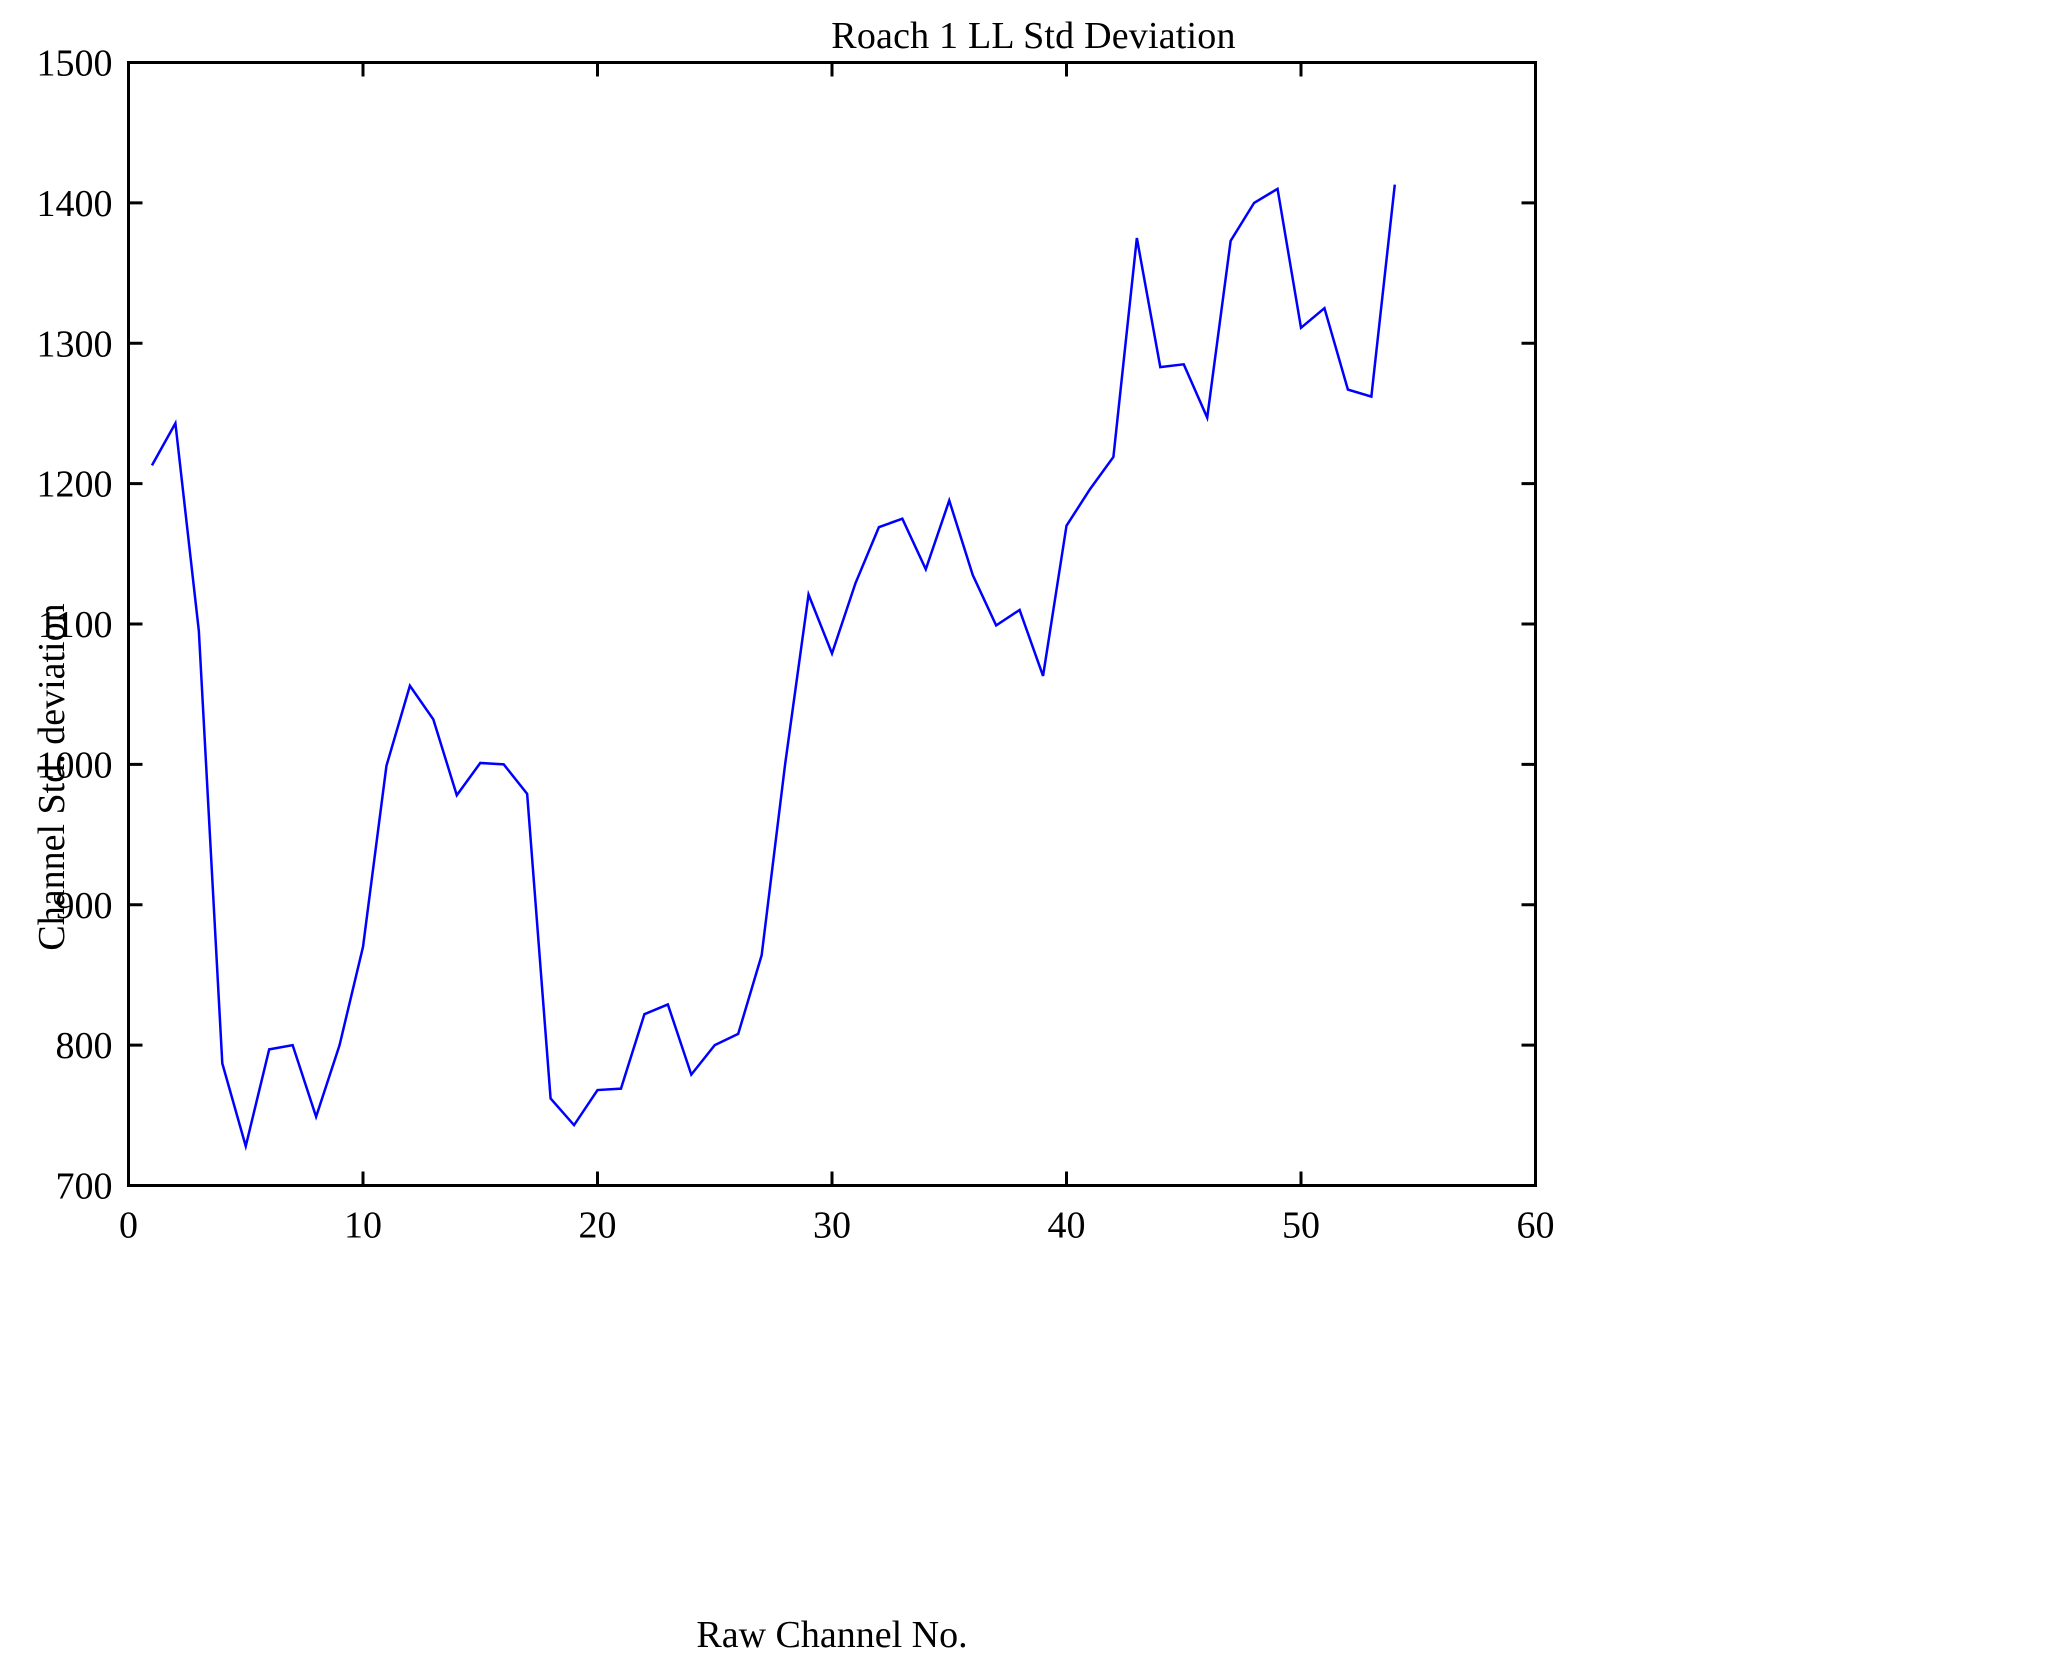 The height and width of the screenshot is (1671, 2067). Describe the element at coordinates (75, 765) in the screenshot. I see `y-tick-label: 1000` at that location.